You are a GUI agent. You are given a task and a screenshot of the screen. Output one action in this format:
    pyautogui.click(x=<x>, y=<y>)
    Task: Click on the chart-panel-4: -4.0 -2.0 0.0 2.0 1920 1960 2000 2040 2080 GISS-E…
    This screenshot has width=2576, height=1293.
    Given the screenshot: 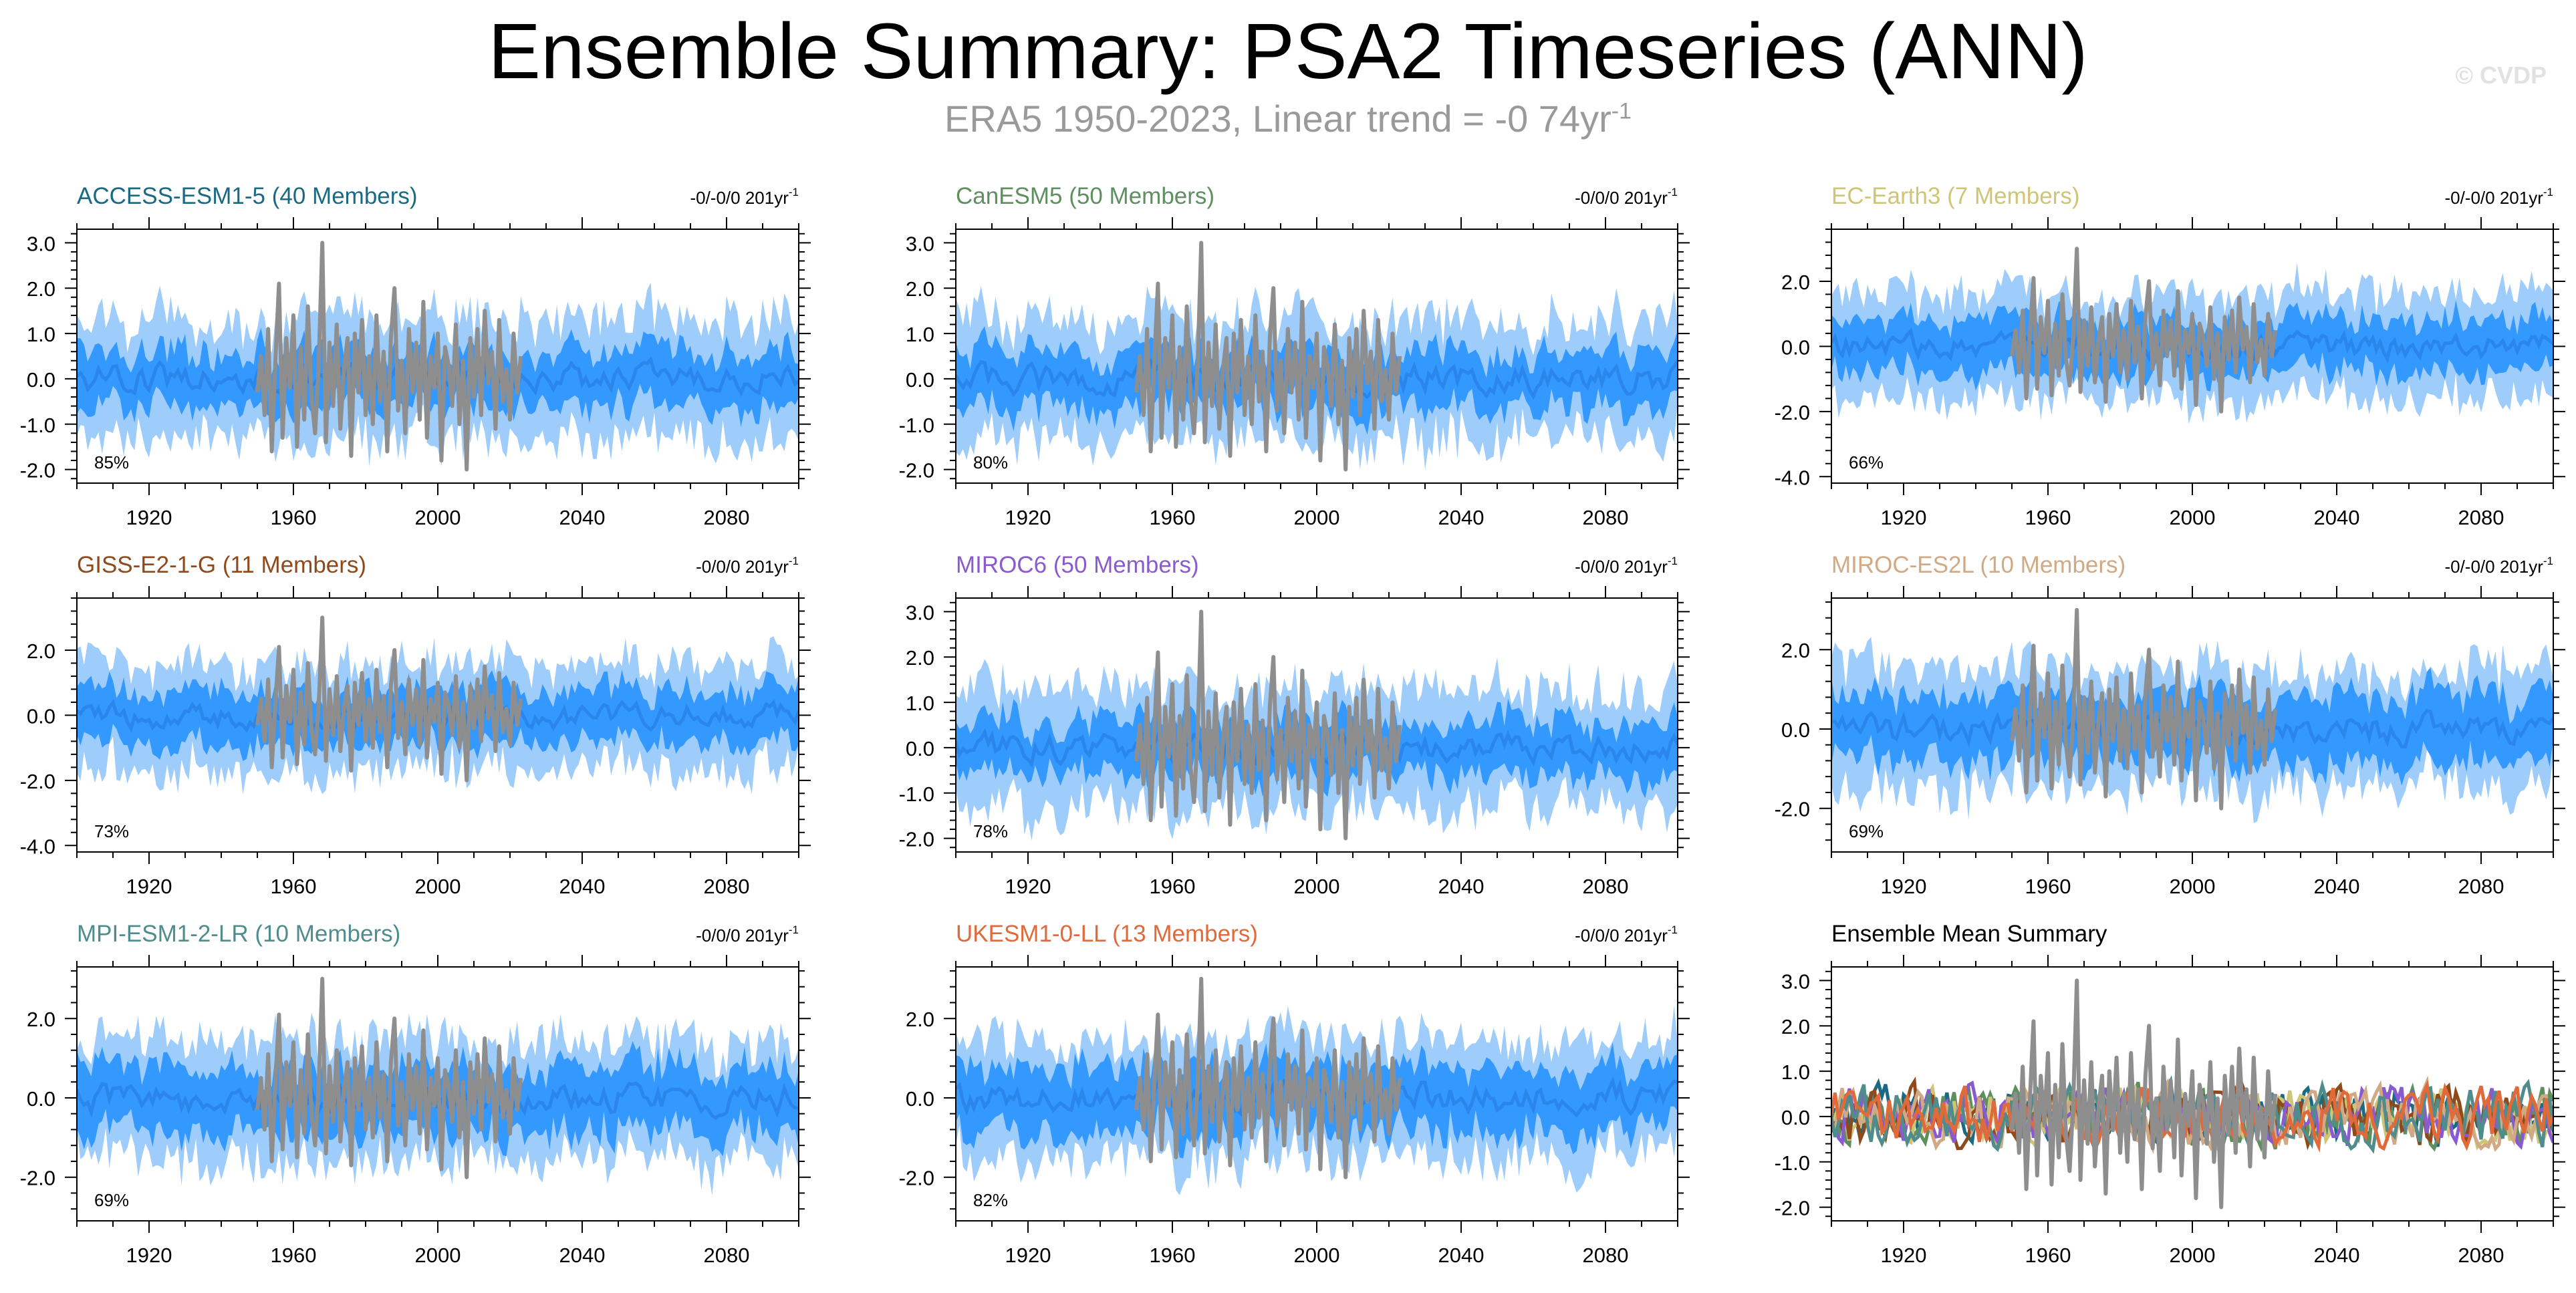 What is the action you would take?
    pyautogui.click(x=416, y=725)
    